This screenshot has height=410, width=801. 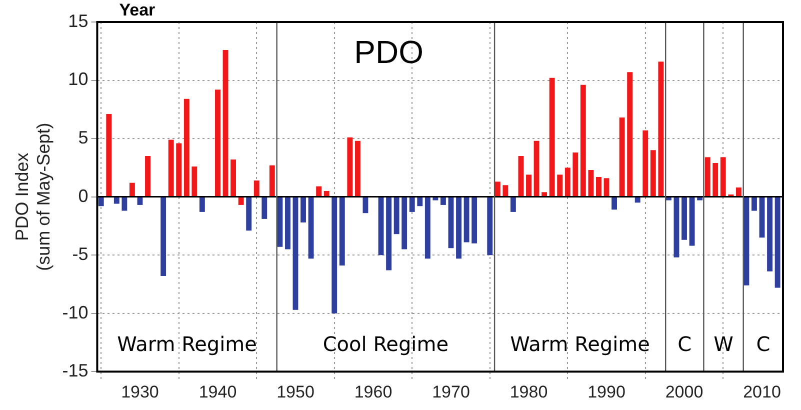 What do you see at coordinates (83, 138) in the screenshot?
I see `y-tick-label: 5` at bounding box center [83, 138].